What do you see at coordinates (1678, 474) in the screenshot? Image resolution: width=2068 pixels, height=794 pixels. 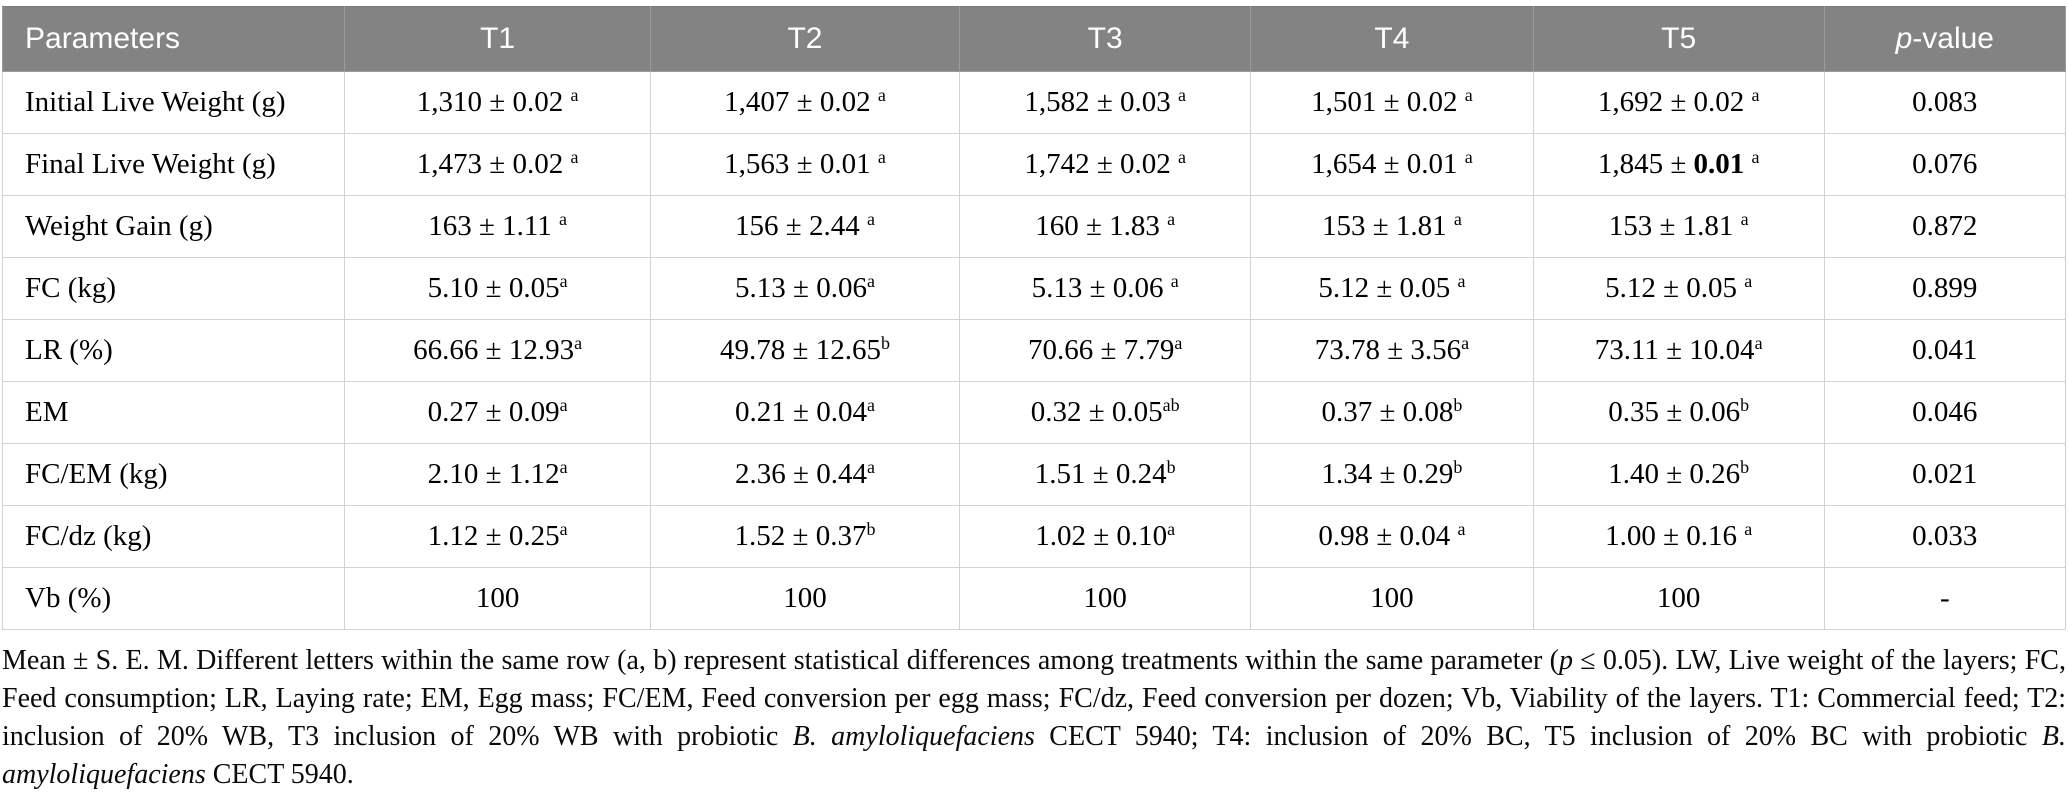 I see `value-cell-t5: 1.40 ± 0.26b` at bounding box center [1678, 474].